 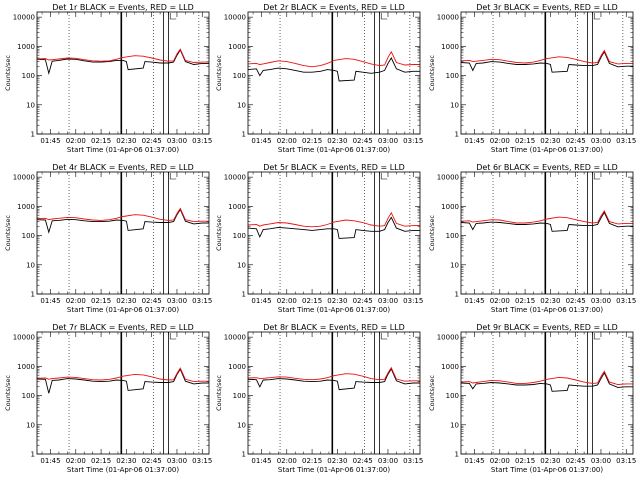 I want to click on panel-title: Det 8r BLACK = Events, RED = LLD, so click(x=334, y=327).